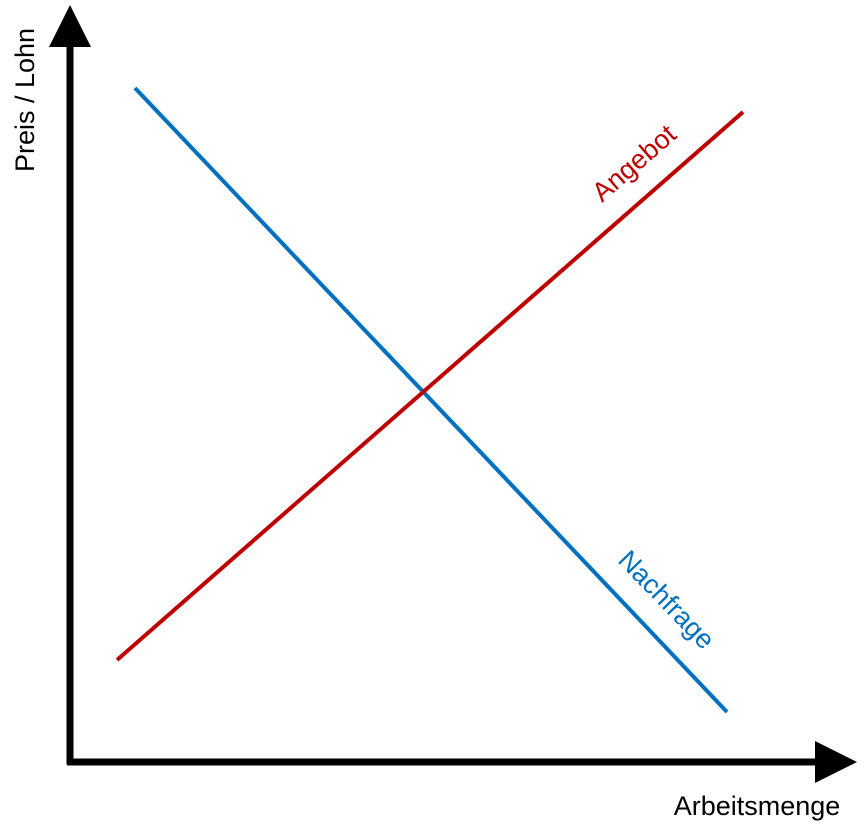 The image size is (867, 827). What do you see at coordinates (757, 806) in the screenshot?
I see `x-axis-label: Arbeitsmenge` at bounding box center [757, 806].